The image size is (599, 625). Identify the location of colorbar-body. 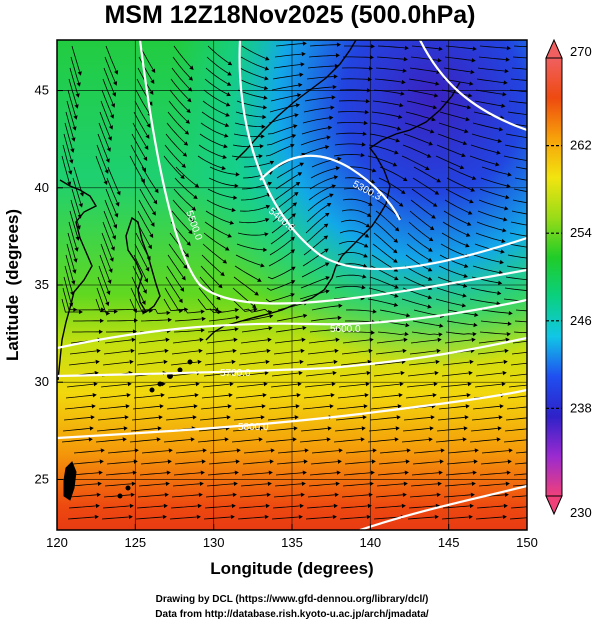
(554, 277).